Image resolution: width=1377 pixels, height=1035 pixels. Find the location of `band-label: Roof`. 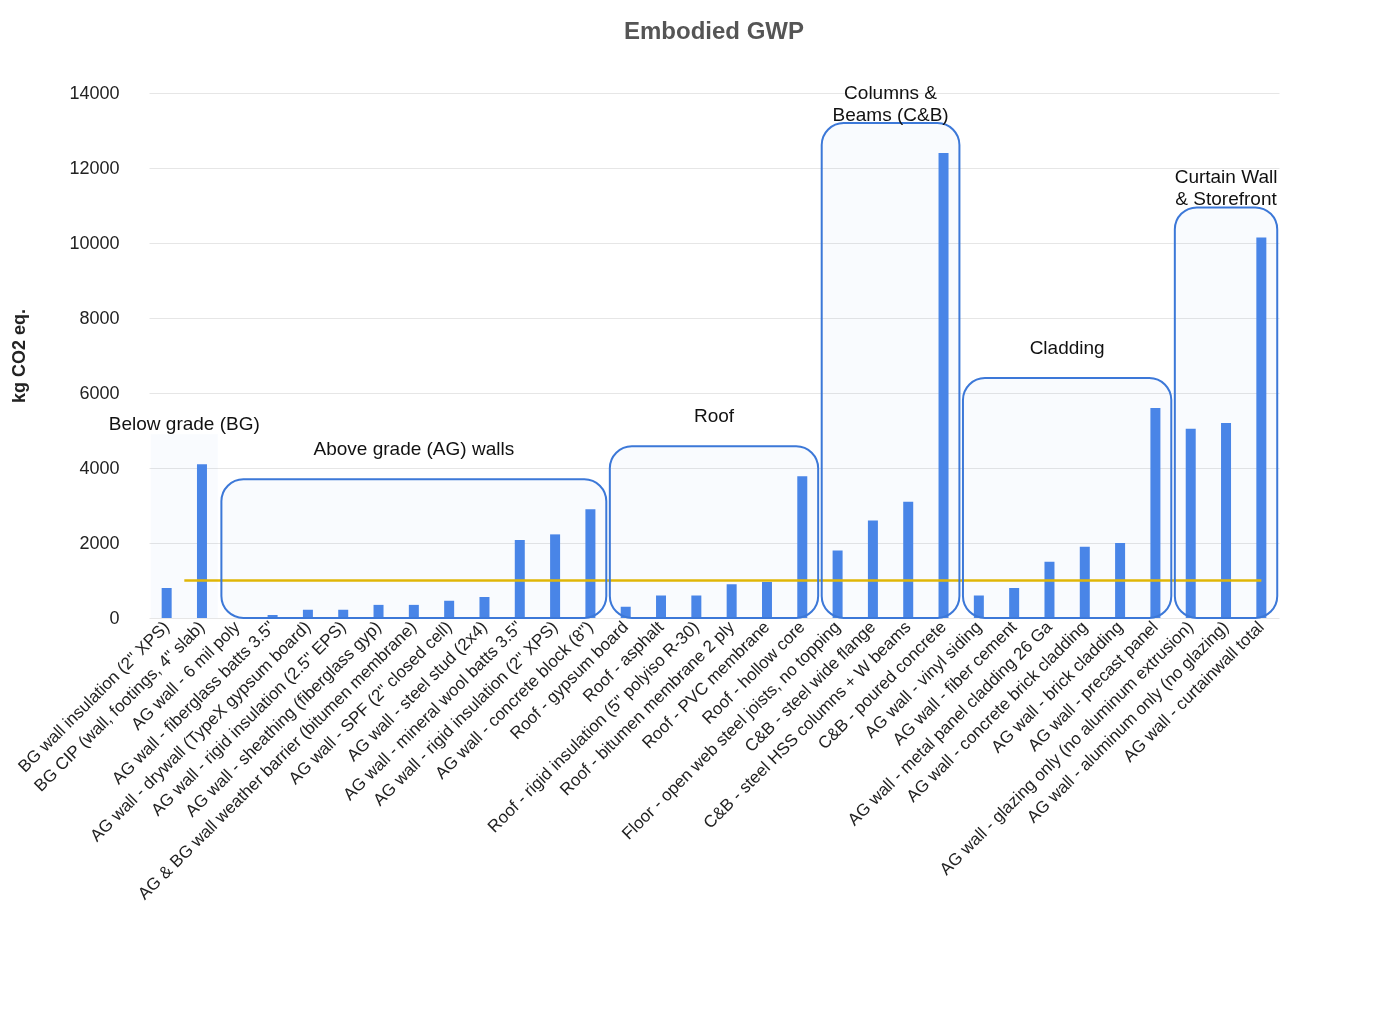

band-label: Roof is located at coordinates (714, 416).